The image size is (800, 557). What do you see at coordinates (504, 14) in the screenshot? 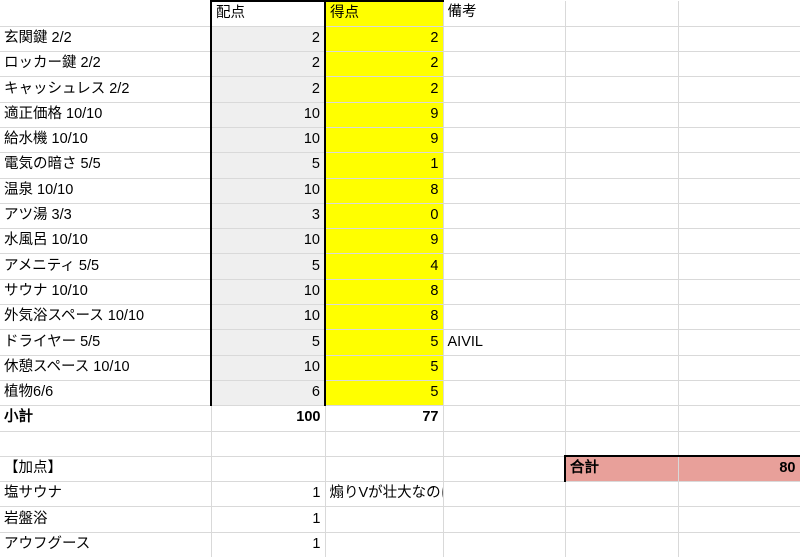
I see `header-cell-bikou: 備考` at bounding box center [504, 14].